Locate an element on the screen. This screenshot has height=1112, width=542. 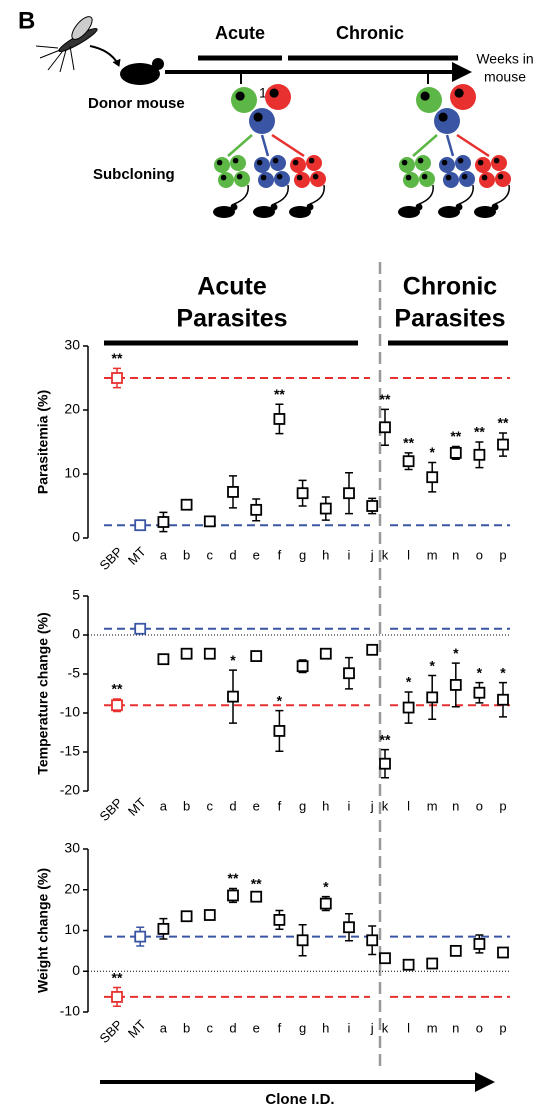
y-tick-label: 5 is located at coordinates (76, 595).